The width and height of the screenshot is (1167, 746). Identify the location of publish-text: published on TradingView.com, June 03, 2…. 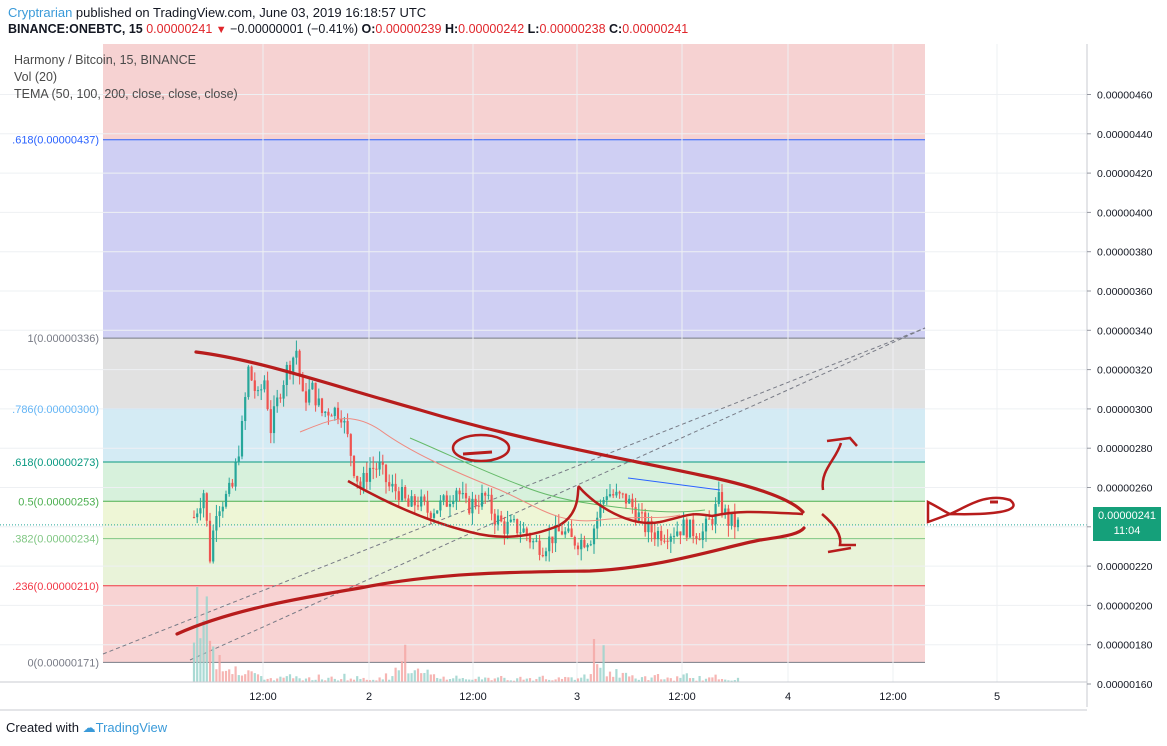
(251, 12).